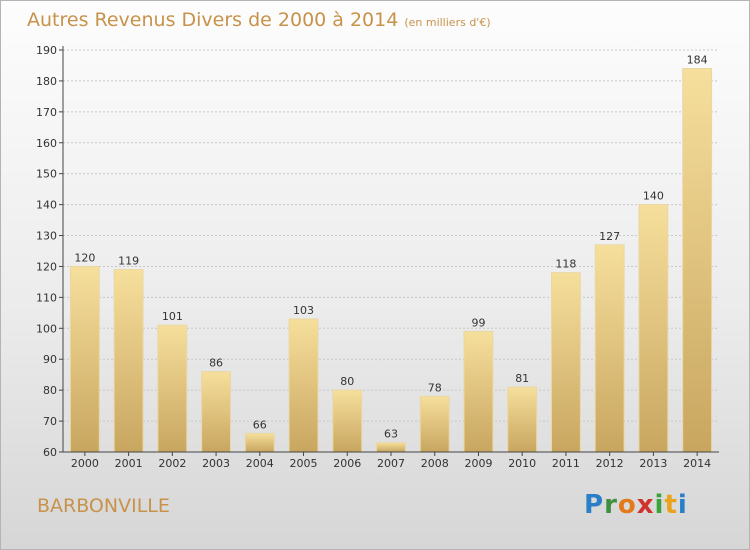 The height and width of the screenshot is (550, 750). I want to click on proxiti-logo: Proxiti, so click(636, 505).